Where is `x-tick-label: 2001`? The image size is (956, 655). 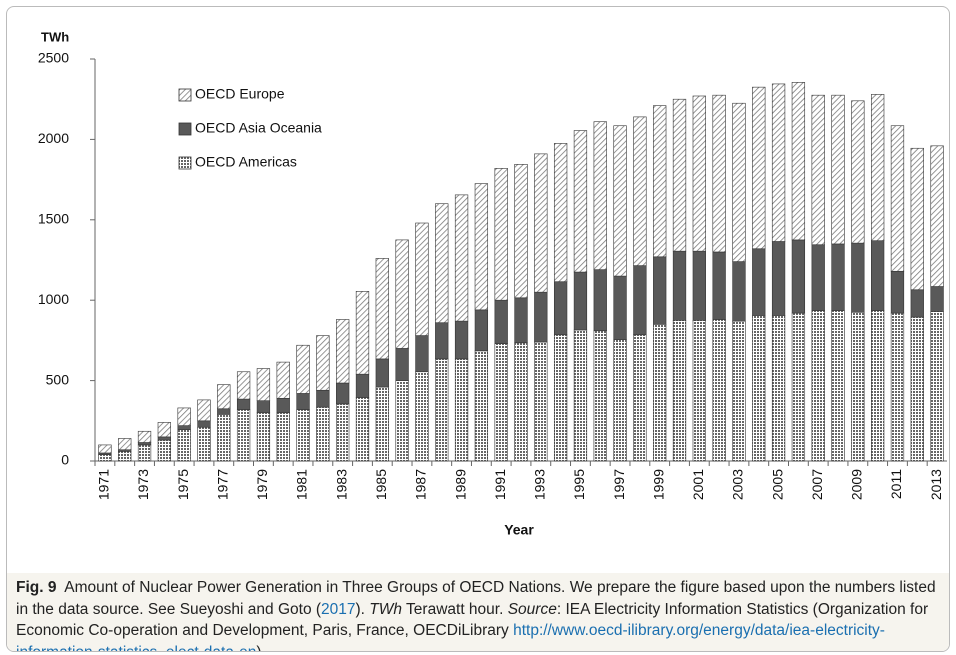 x-tick-label: 2001 is located at coordinates (698, 484).